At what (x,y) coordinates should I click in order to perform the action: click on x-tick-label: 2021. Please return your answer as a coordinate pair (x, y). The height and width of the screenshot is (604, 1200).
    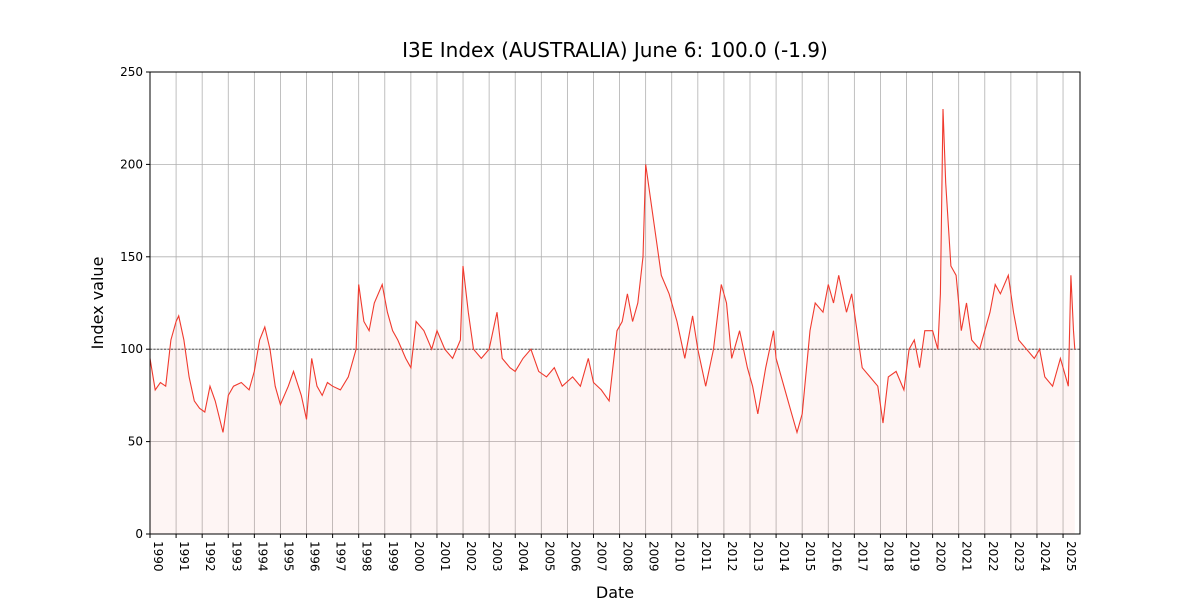
    Looking at the image, I should click on (967, 556).